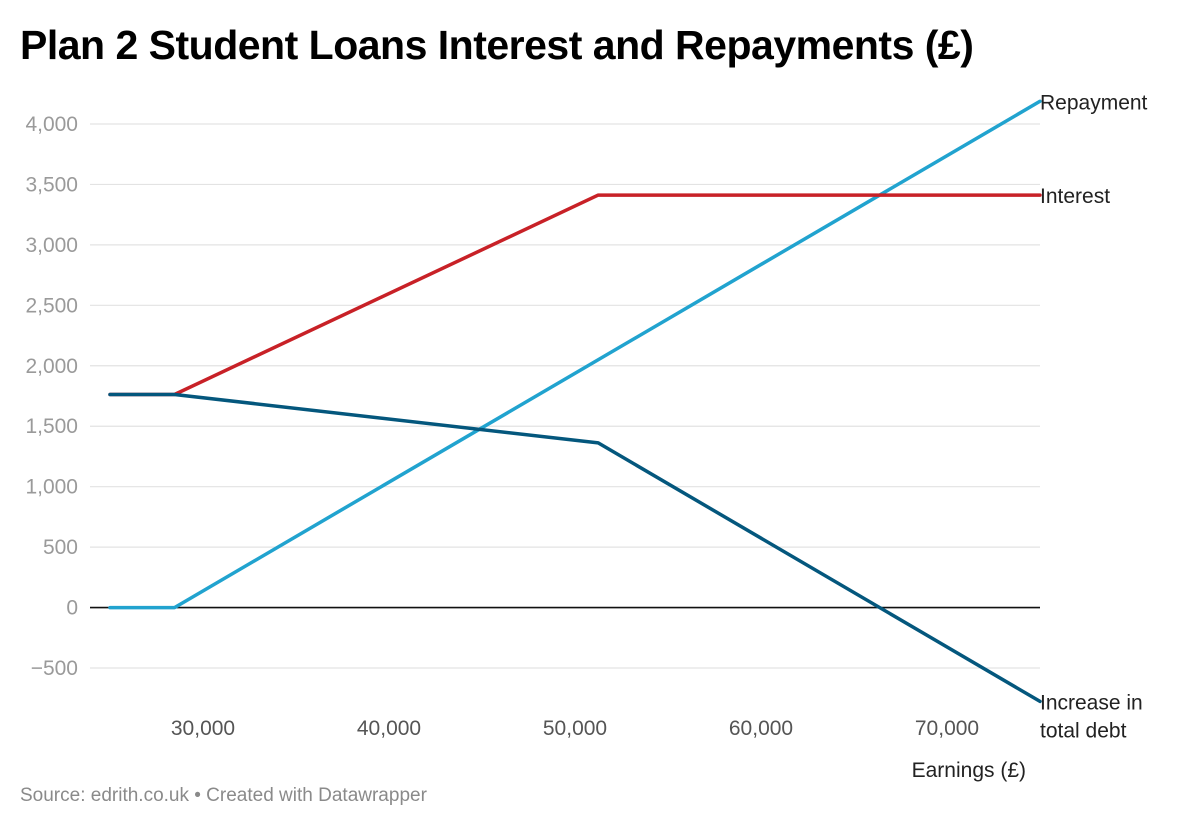  What do you see at coordinates (51, 366) in the screenshot?
I see `y-tick-label: 2,000` at bounding box center [51, 366].